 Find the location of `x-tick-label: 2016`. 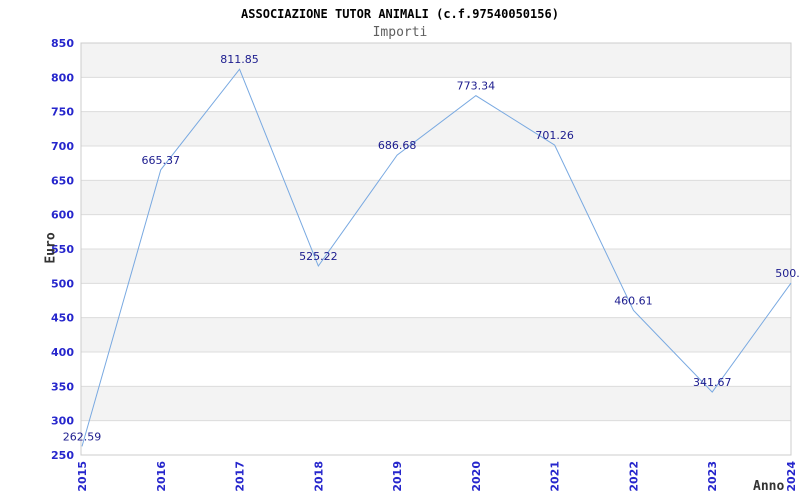

x-tick-label: 2016 is located at coordinates (161, 476).